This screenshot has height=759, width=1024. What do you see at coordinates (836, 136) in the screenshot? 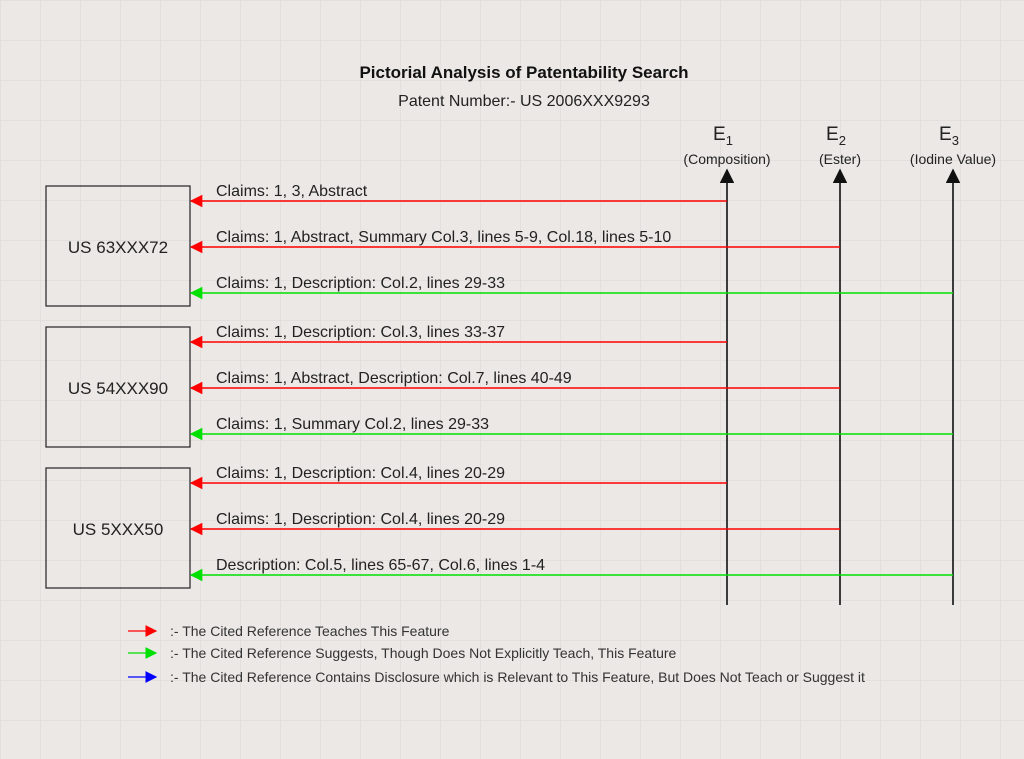
I see `feature-label: E2` at bounding box center [836, 136].